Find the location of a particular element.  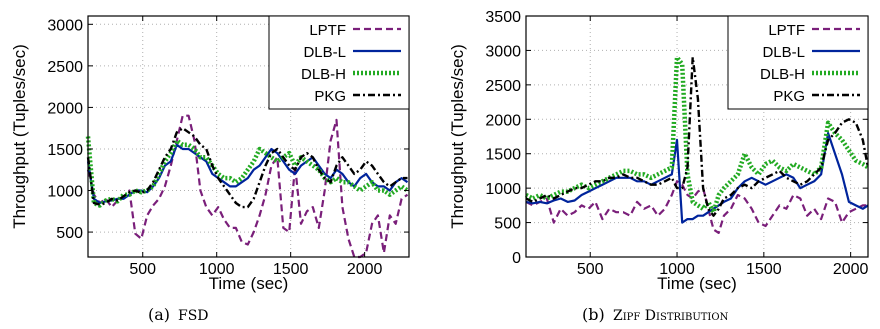

series-line-lptf is located at coordinates (696, 207).